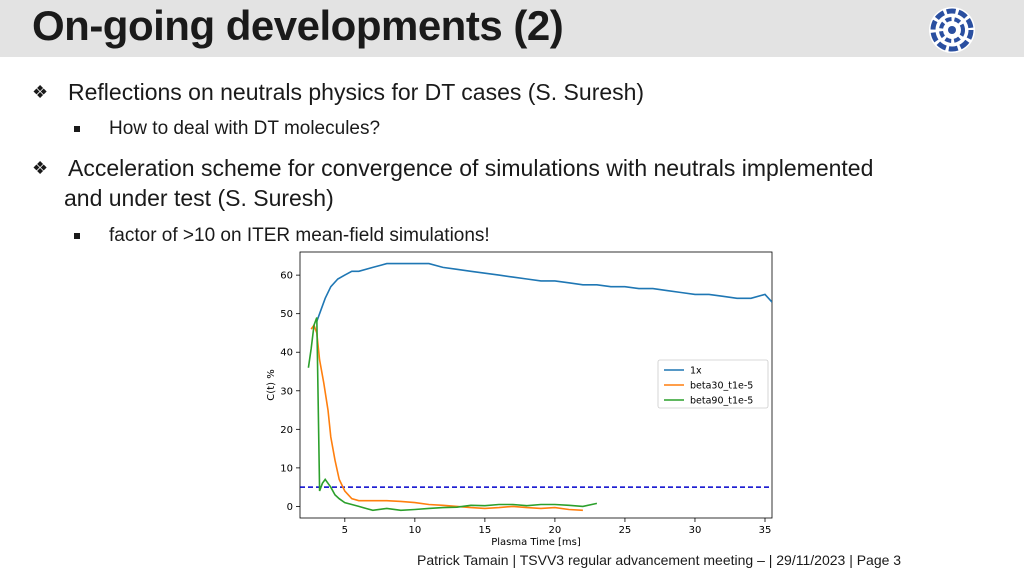  What do you see at coordinates (765, 530) in the screenshot?
I see `x-tick-label: 35` at bounding box center [765, 530].